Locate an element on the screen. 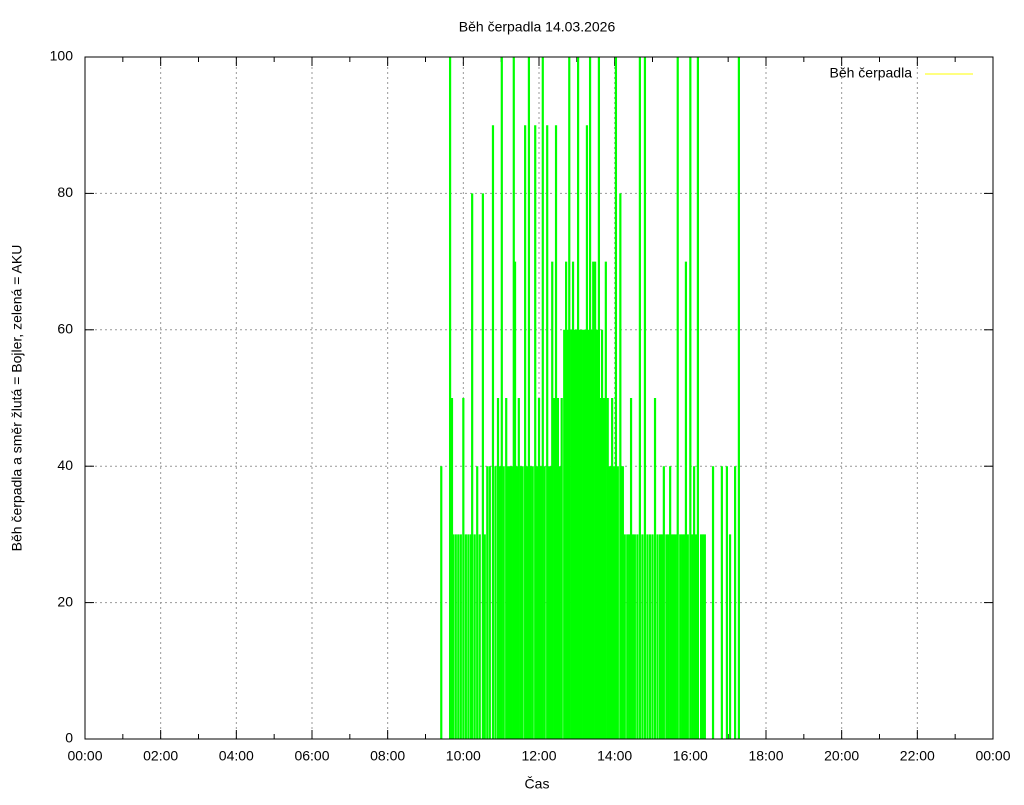 Image resolution: width=1024 pixels, height=805 pixels. y-tick-label: 60 is located at coordinates (65, 329).